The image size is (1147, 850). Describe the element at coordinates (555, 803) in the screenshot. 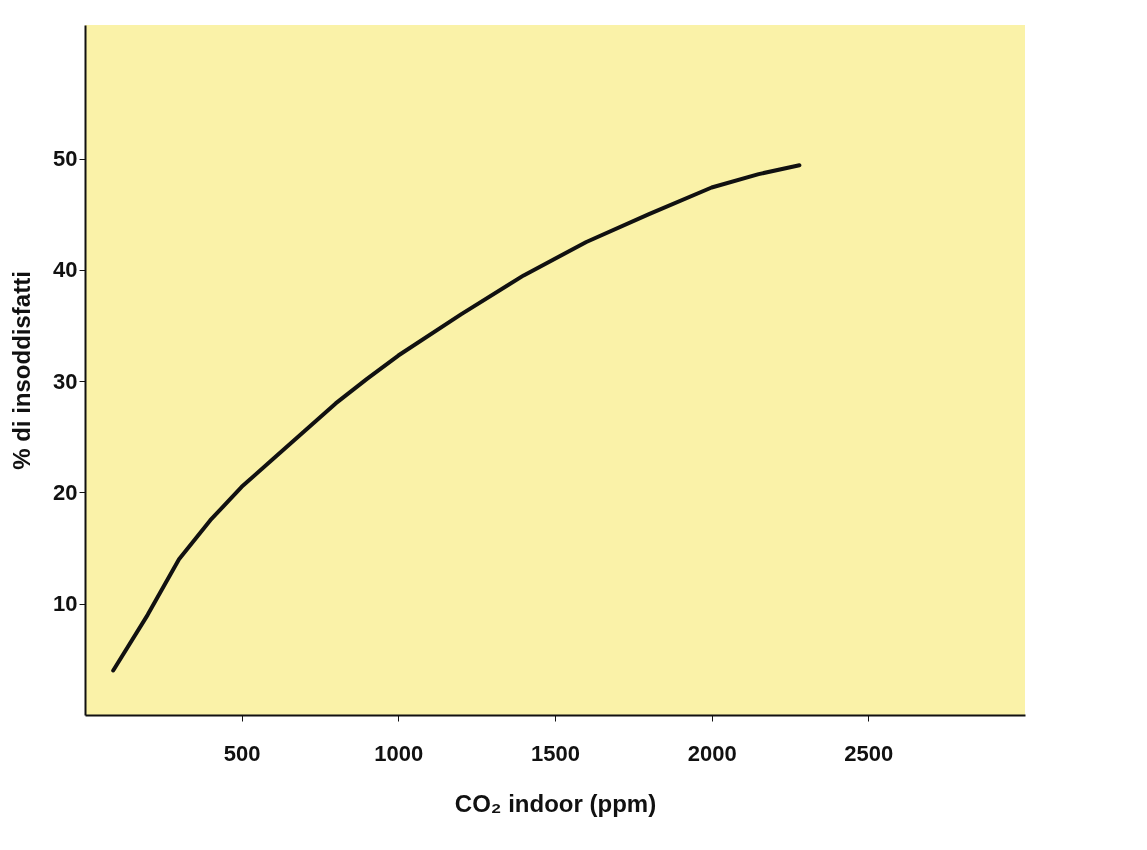

I see `x-axis-title: CO₂ indoor (ppm)` at that location.